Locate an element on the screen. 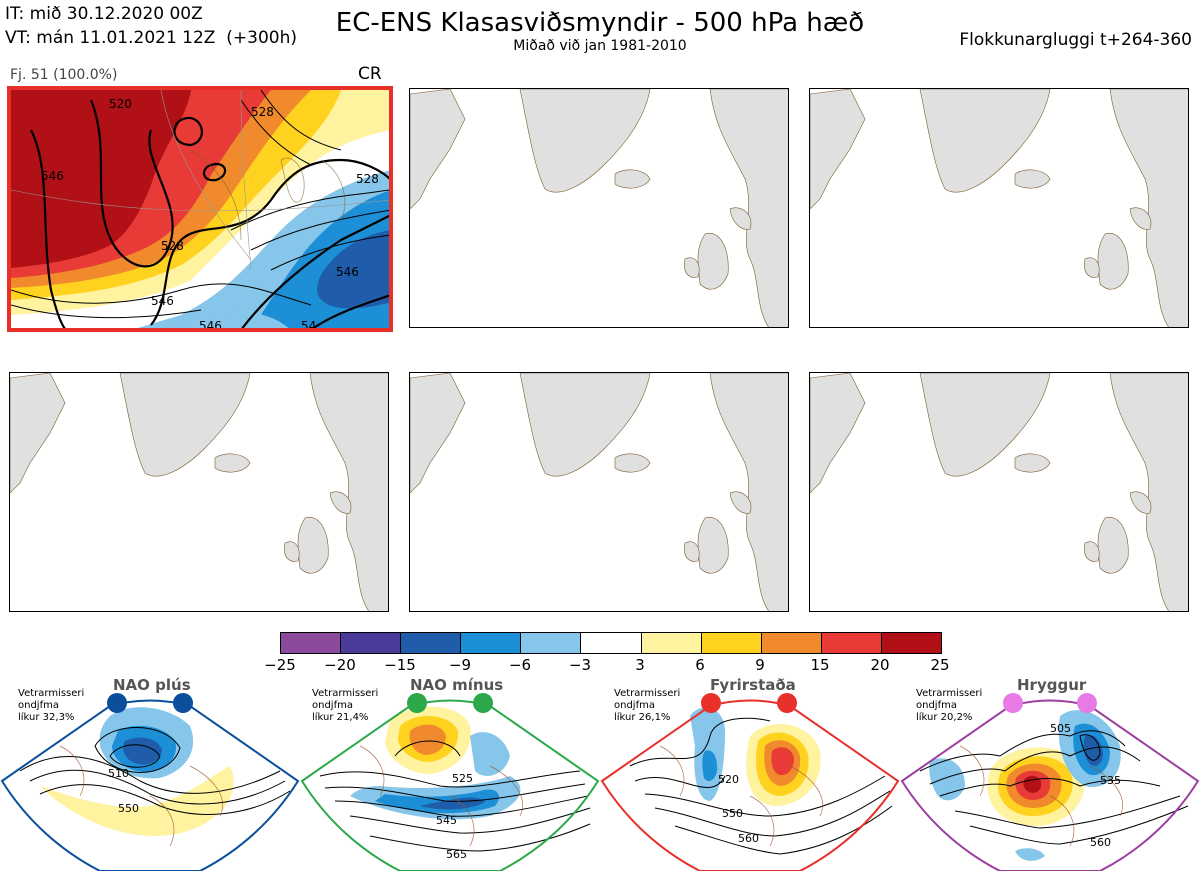 The image size is (1200, 871). colorbar-tick: 20 is located at coordinates (880, 665).